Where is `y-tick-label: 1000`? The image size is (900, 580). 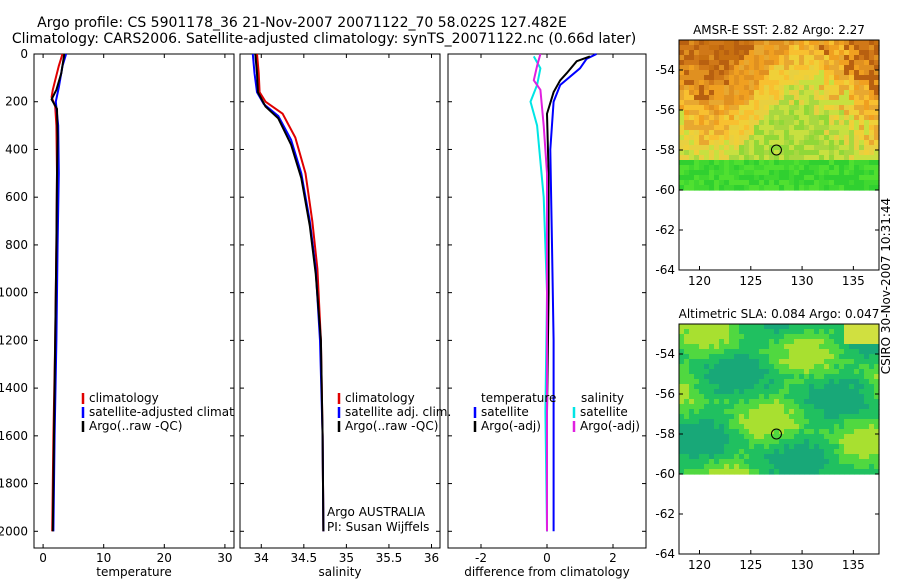
y-tick-label: 1000 is located at coordinates (14, 293).